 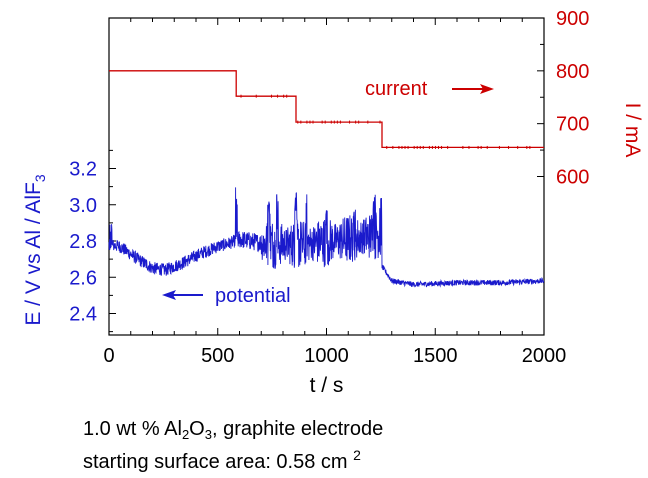 I want to click on y-right-tick-label: 600, so click(x=572, y=178).